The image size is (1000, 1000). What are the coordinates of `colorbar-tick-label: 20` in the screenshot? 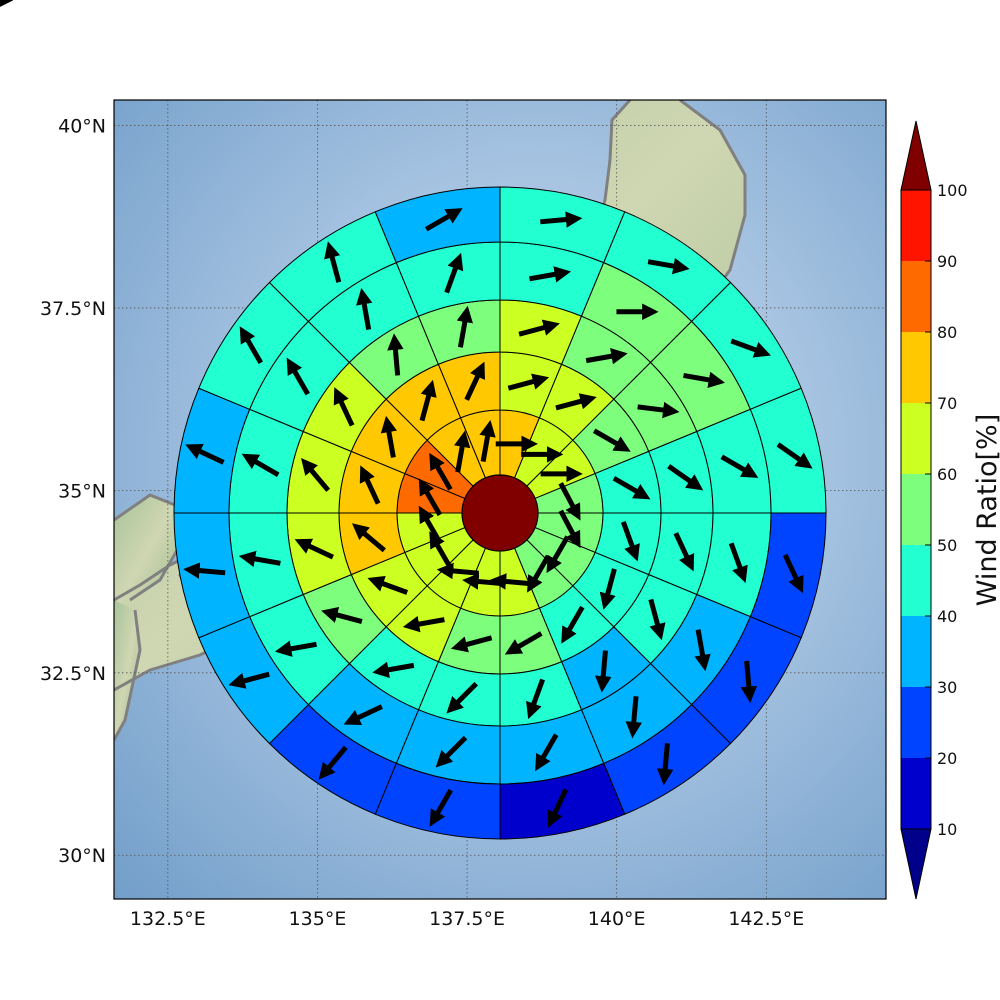 It's located at (947, 758).